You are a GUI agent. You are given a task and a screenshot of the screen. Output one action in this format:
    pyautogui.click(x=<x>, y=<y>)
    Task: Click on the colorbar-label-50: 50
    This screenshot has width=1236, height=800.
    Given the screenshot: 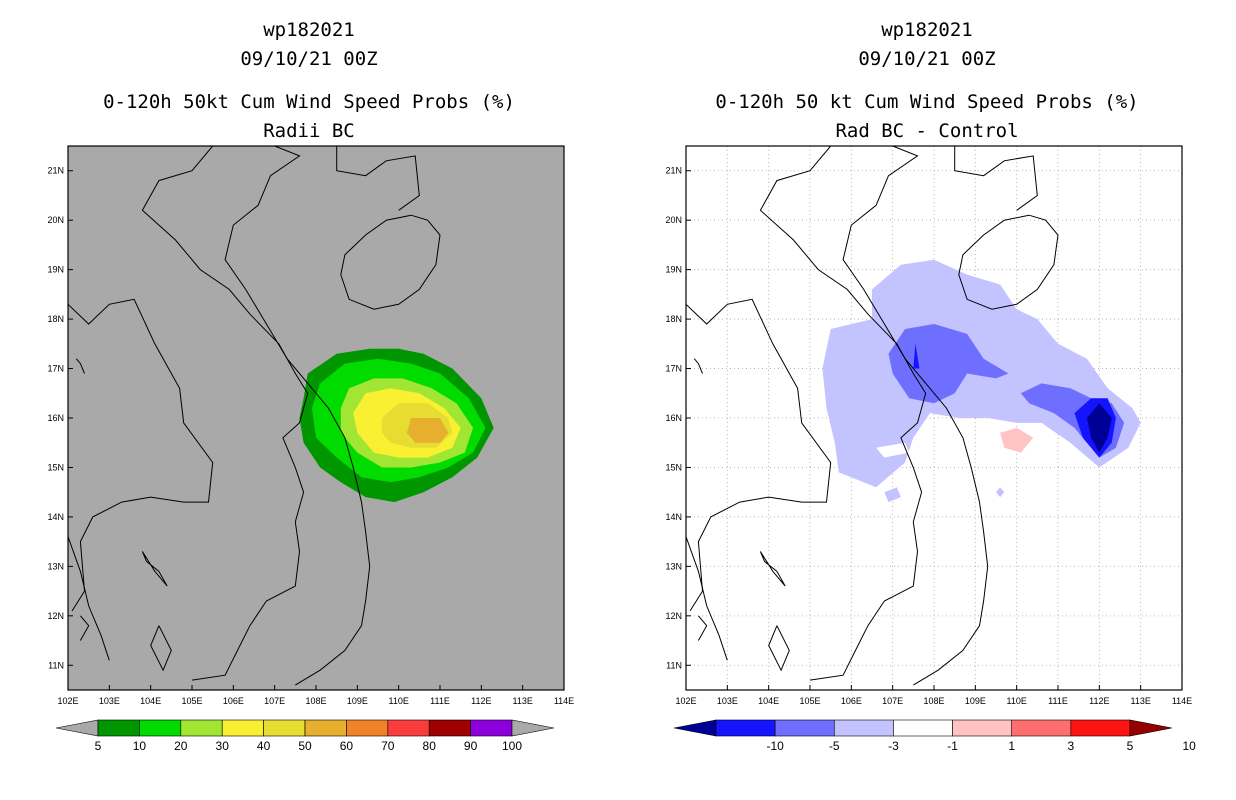 What is the action you would take?
    pyautogui.click(x=305, y=746)
    